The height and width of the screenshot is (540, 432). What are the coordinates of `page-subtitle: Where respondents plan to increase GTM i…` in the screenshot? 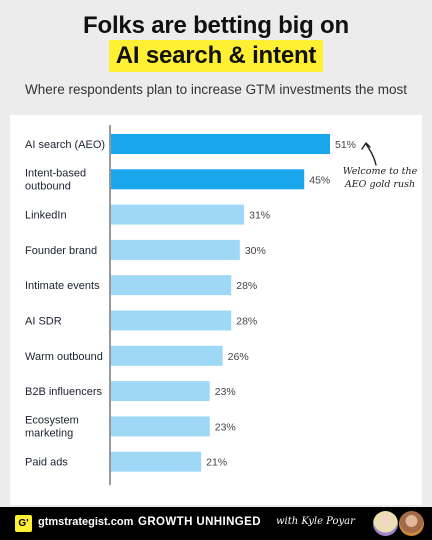 It's located at (216, 89).